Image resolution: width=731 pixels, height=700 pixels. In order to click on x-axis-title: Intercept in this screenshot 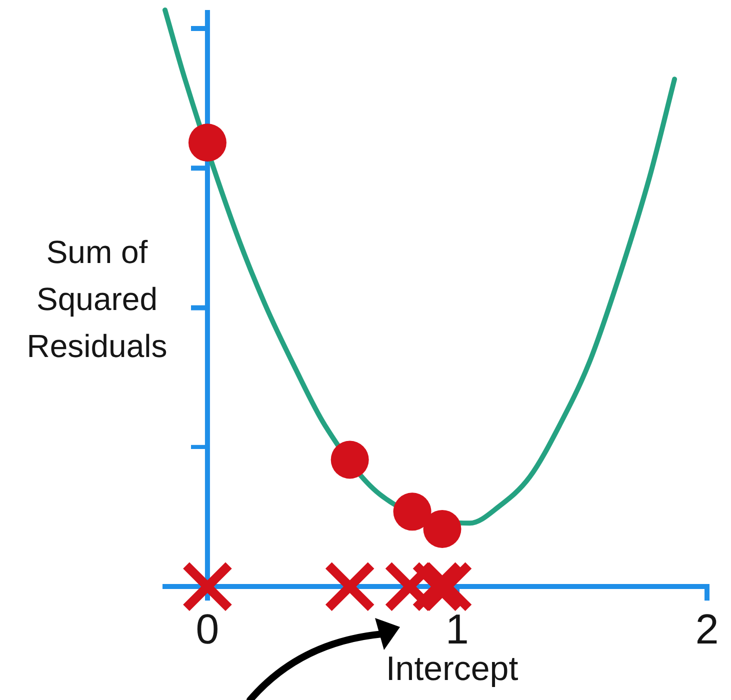, I will do `click(452, 669)`.